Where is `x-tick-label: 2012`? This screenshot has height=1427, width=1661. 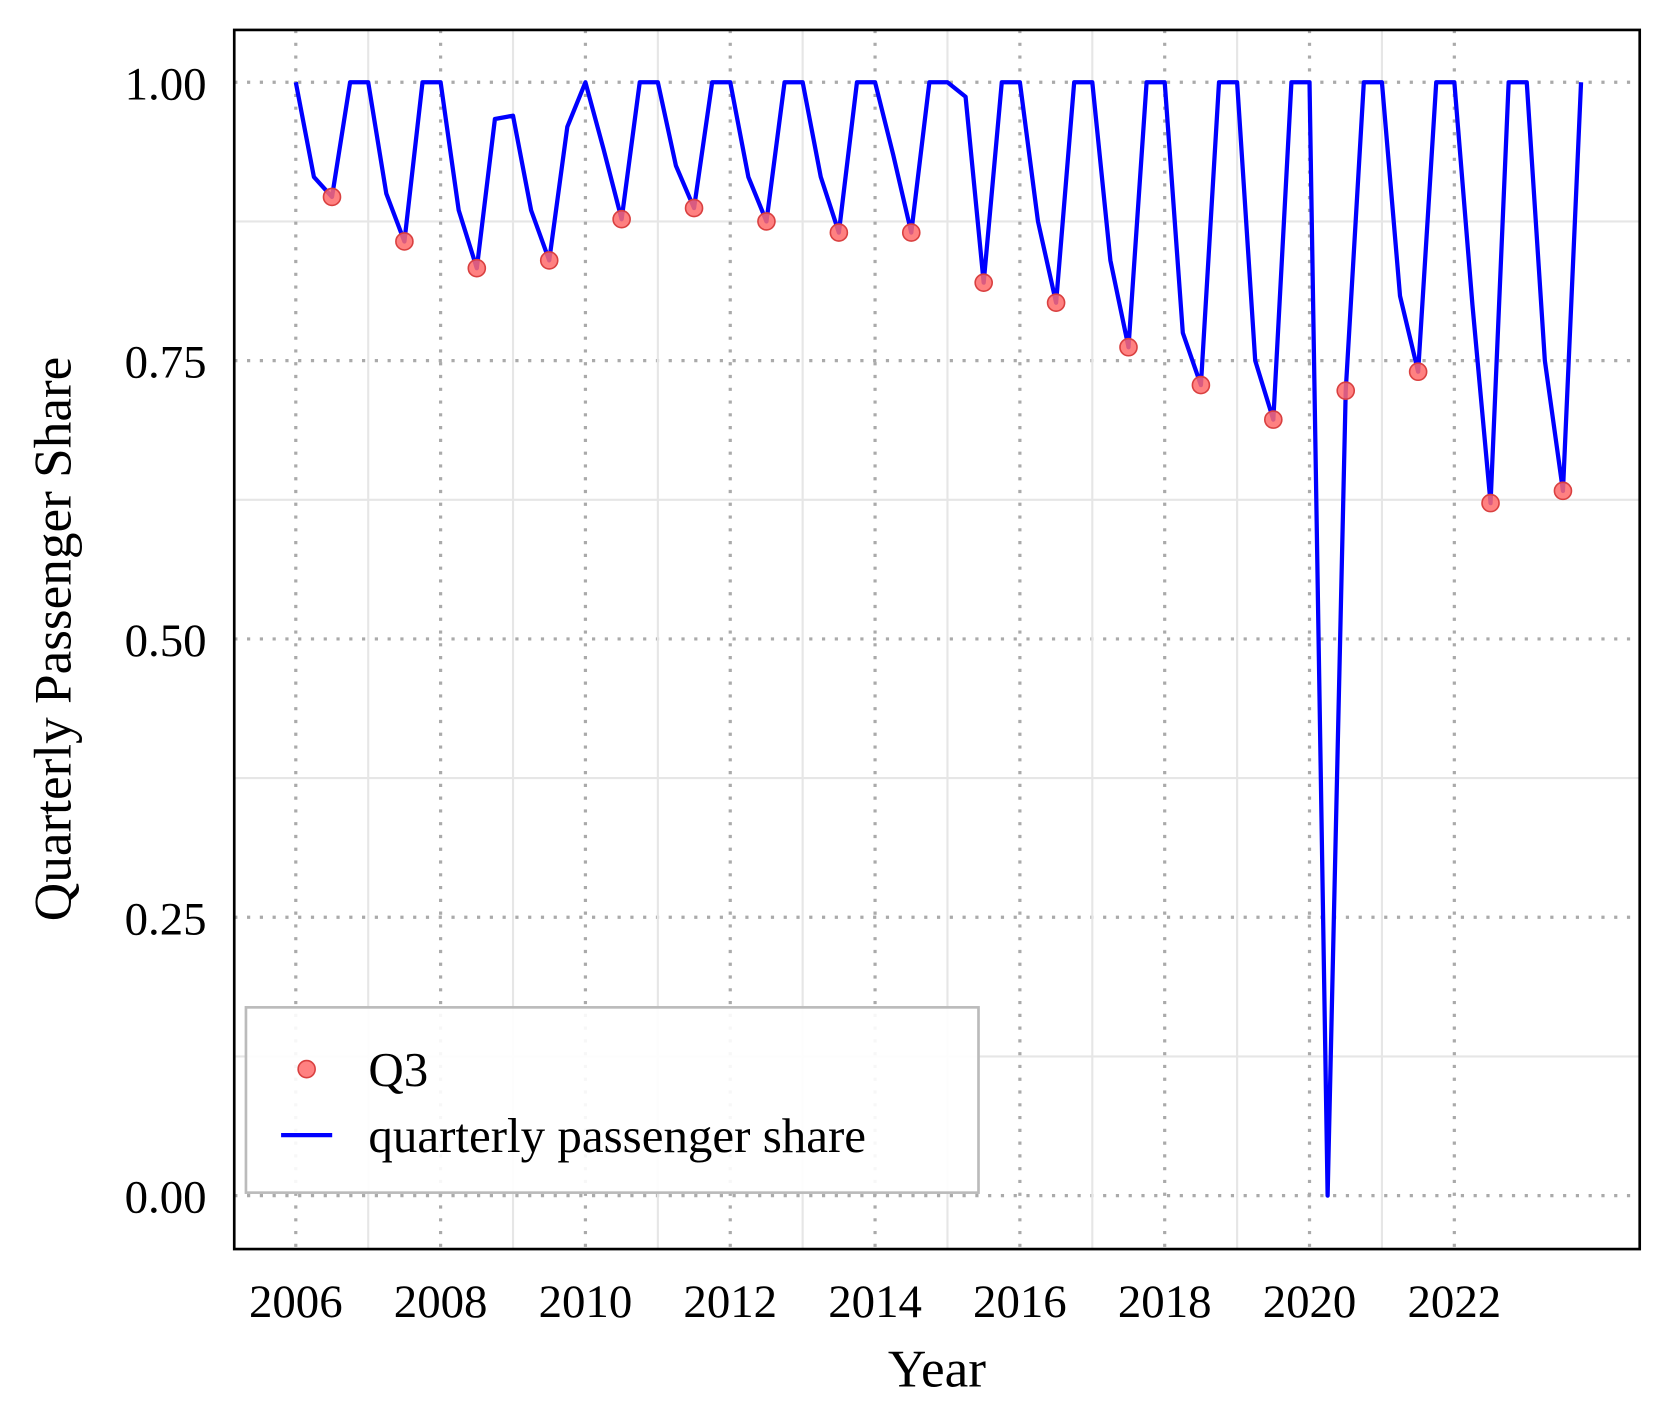 x-tick-label: 2012 is located at coordinates (730, 1302).